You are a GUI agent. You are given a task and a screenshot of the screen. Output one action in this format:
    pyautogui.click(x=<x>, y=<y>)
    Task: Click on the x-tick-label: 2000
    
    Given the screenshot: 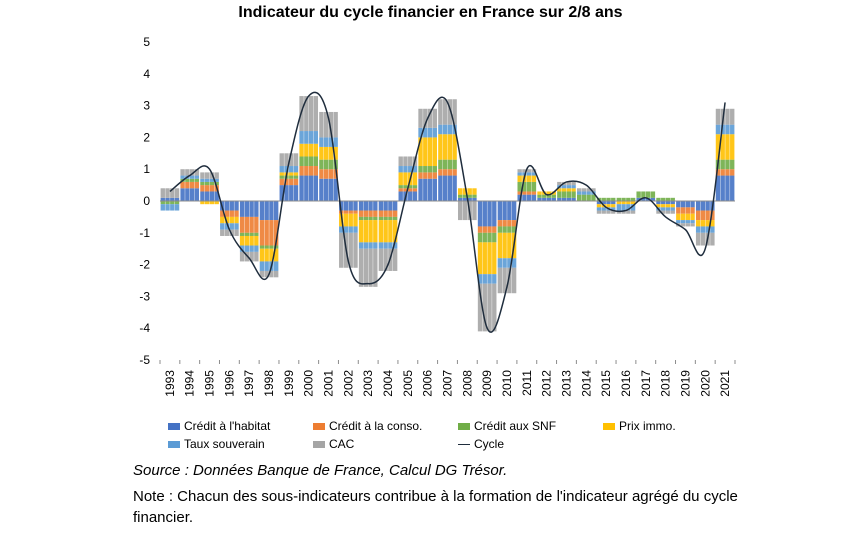 What is the action you would take?
    pyautogui.click(x=309, y=383)
    